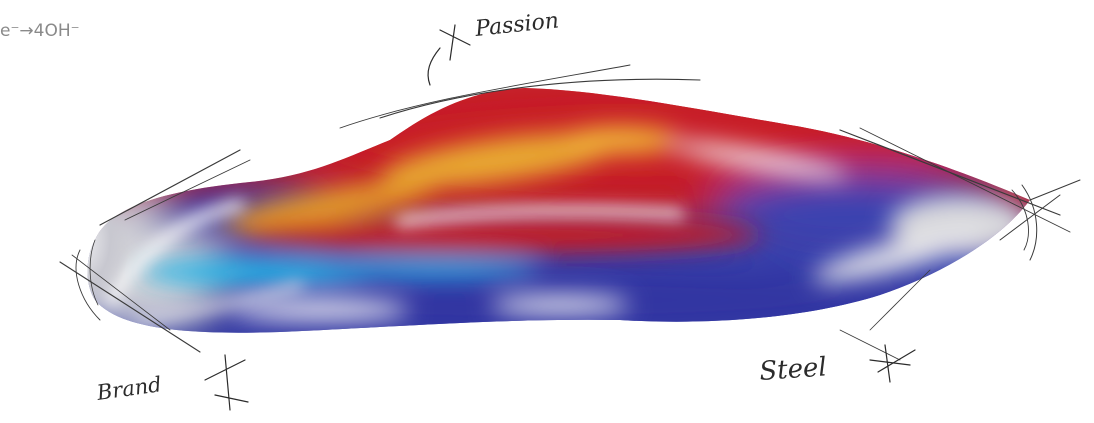 The width and height of the screenshot is (1094, 423). I want to click on brand-label: Brand, so click(128, 388).